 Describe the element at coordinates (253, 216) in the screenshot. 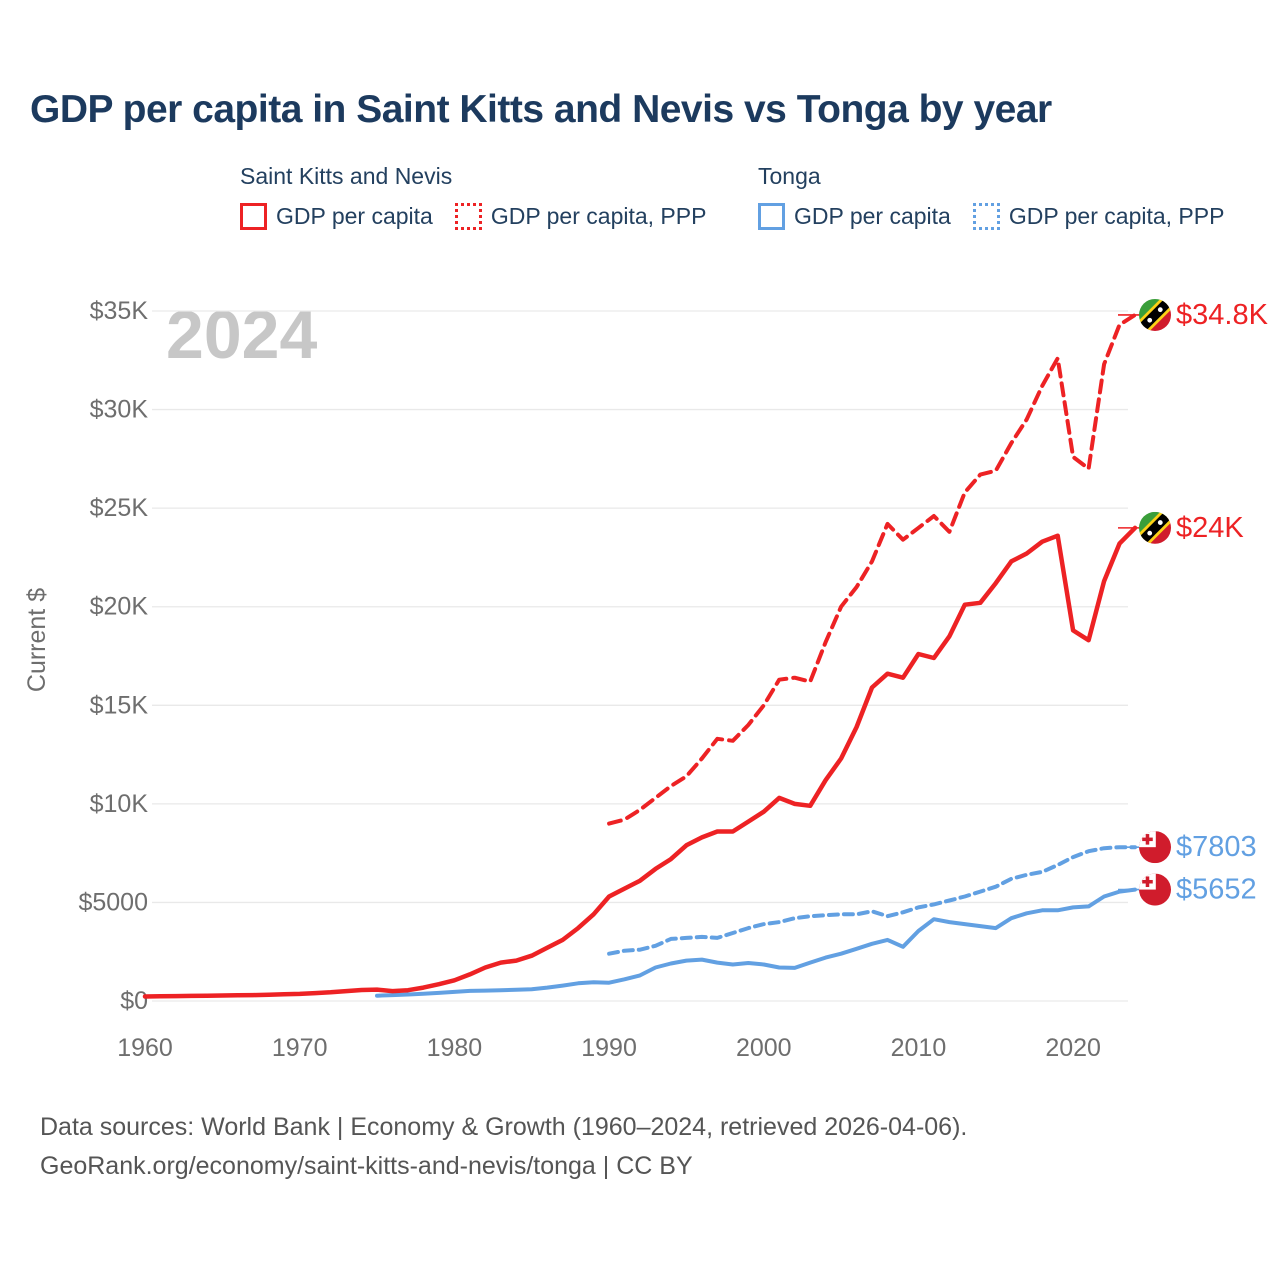

I see `legend-swatch-solid-red-icon` at that location.